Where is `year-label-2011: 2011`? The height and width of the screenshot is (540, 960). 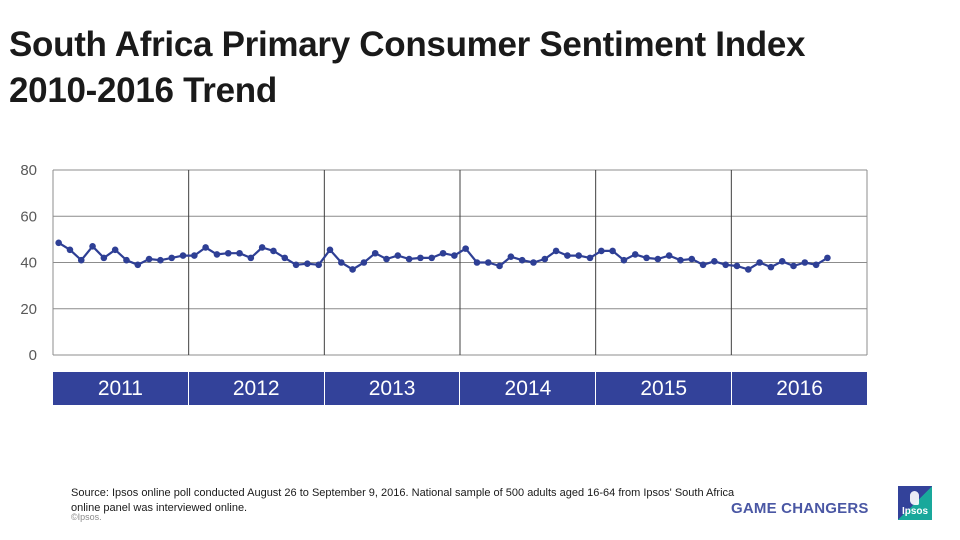 year-label-2011: 2011 is located at coordinates (121, 388).